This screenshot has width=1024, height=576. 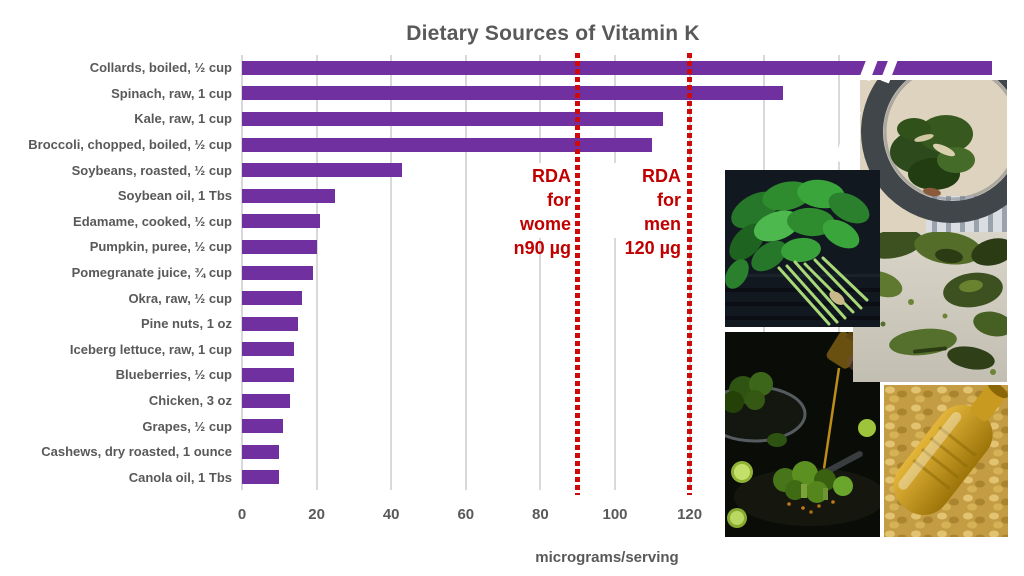 What do you see at coordinates (615, 514) in the screenshot?
I see `x-tick-label: 100` at bounding box center [615, 514].